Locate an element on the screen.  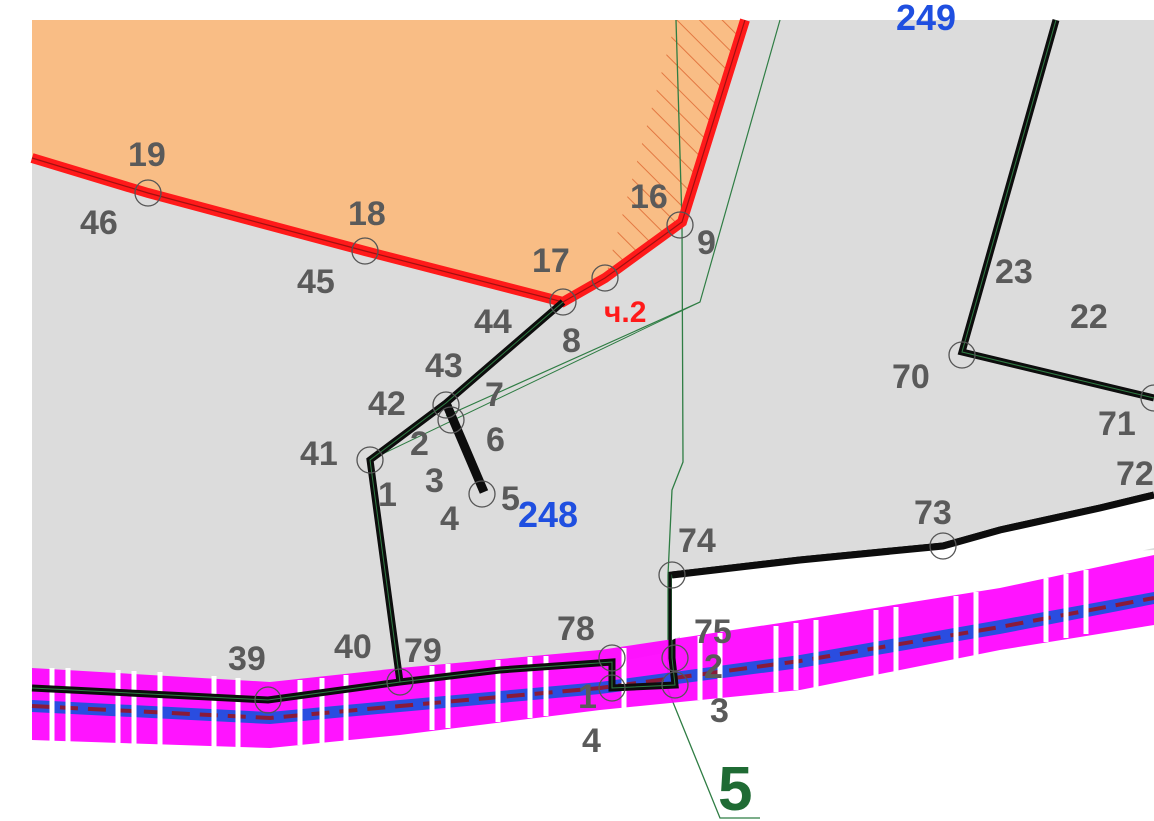
point-label-7: 7 is located at coordinates (494, 395).